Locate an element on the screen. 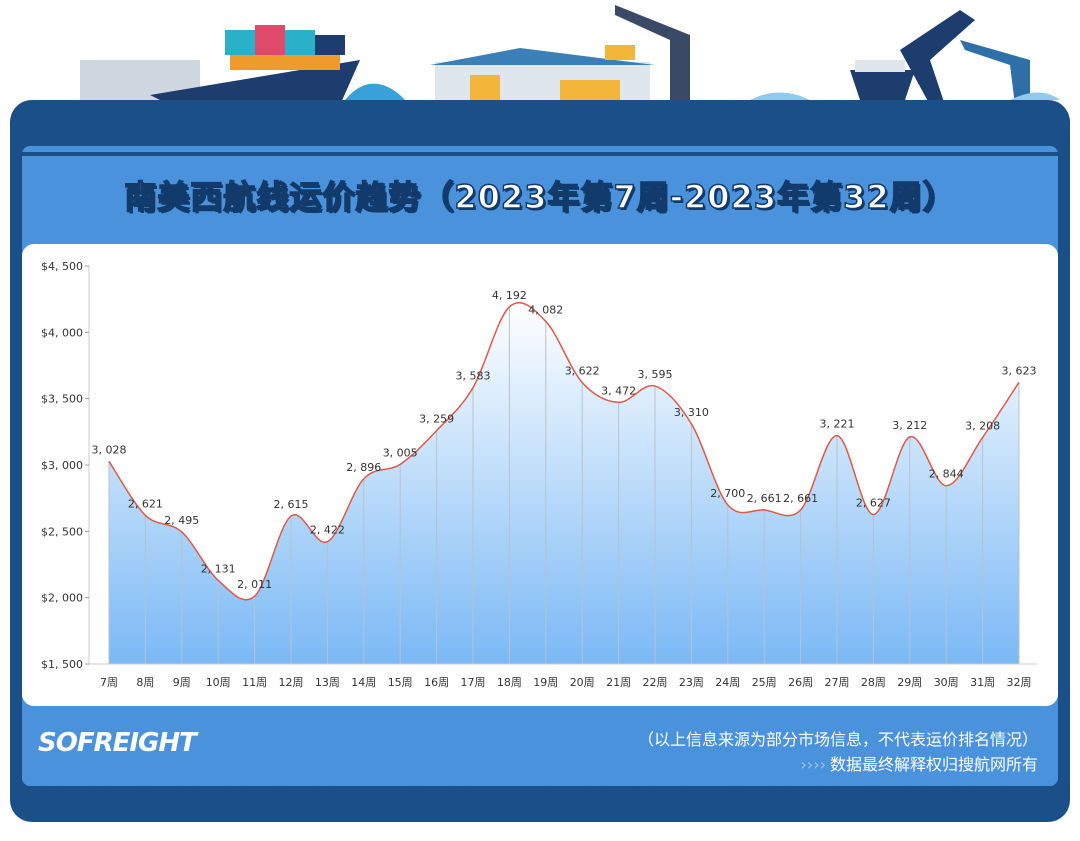 Image resolution: width=1080 pixels, height=841 pixels. data-label: 3, 472 is located at coordinates (618, 390).